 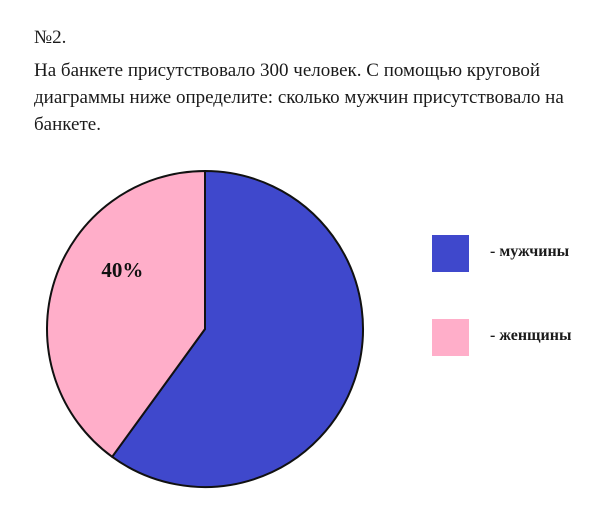 I want to click on slice-label-women: 40%, so click(x=122, y=270).